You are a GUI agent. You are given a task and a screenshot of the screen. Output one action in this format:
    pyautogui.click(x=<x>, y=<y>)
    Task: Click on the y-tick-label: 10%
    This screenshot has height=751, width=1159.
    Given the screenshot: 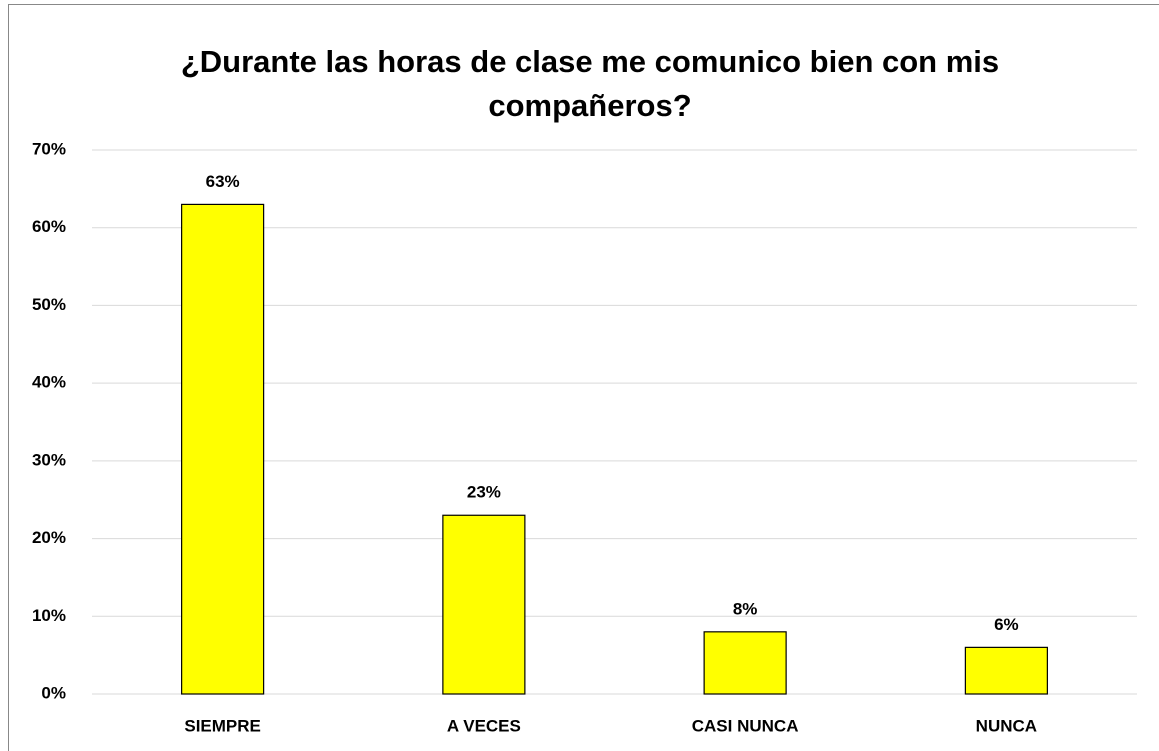 What is the action you would take?
    pyautogui.click(x=49, y=615)
    